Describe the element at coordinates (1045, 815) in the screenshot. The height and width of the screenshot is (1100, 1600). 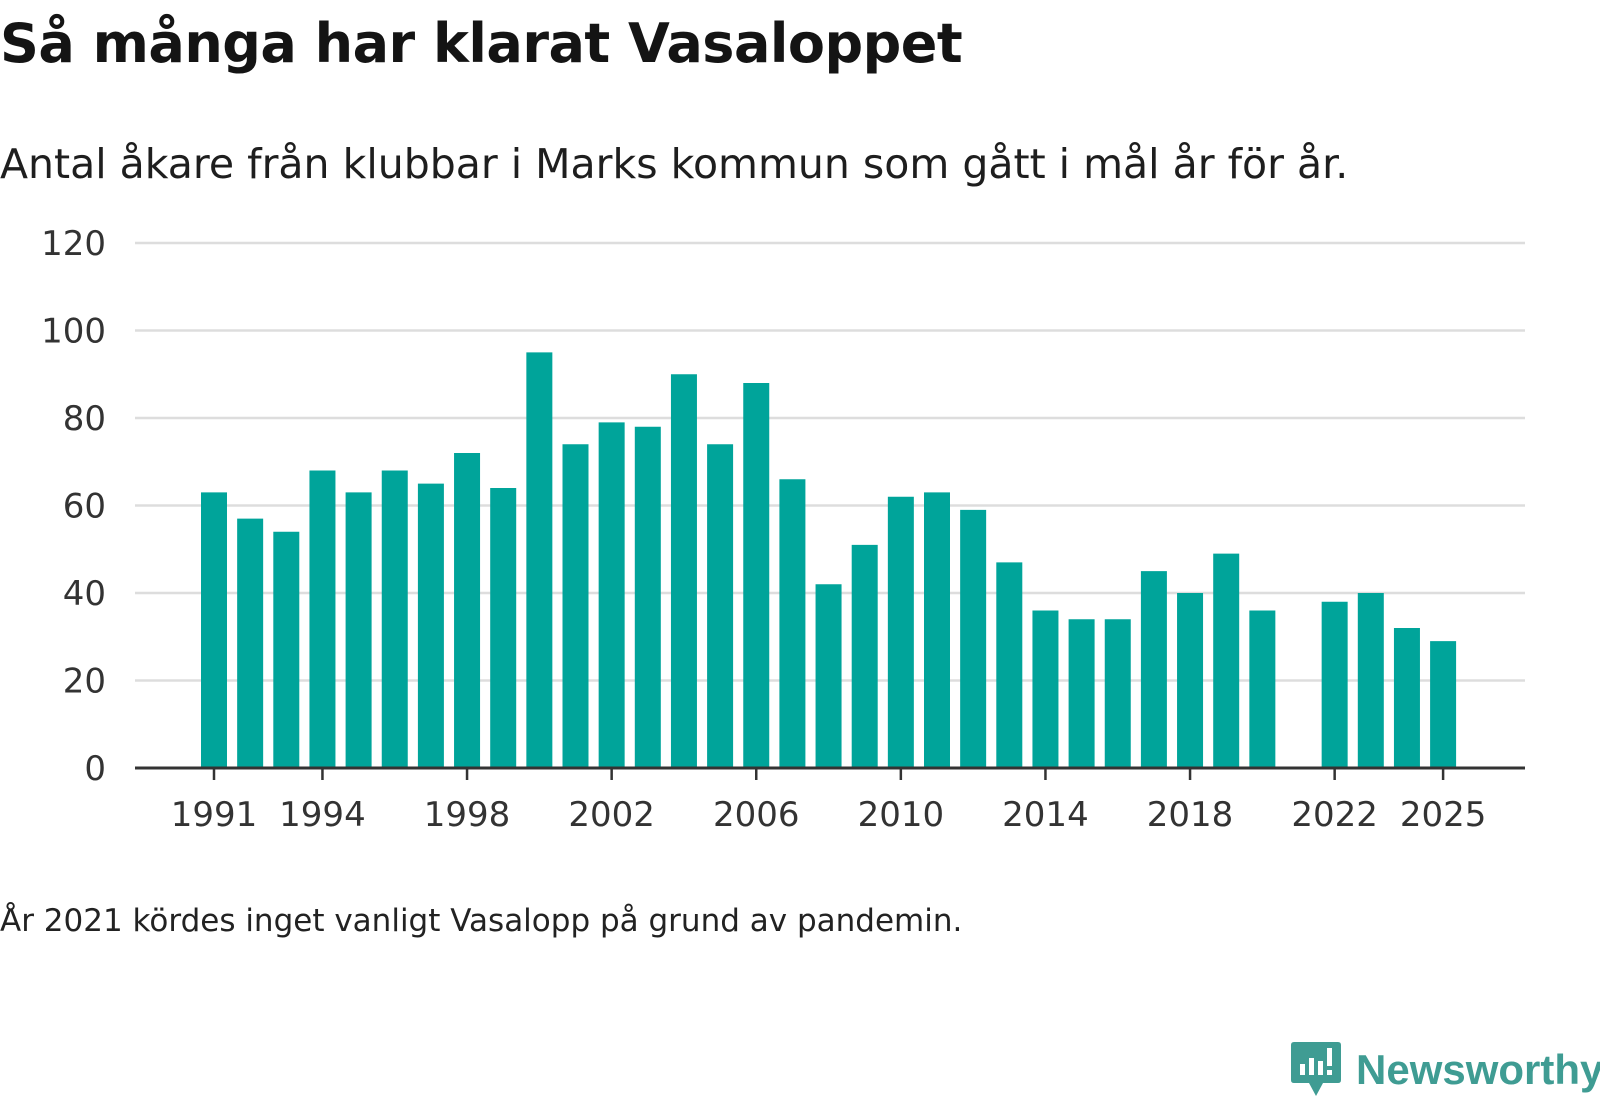
I see `x-tick-label-2014: 2014` at that location.